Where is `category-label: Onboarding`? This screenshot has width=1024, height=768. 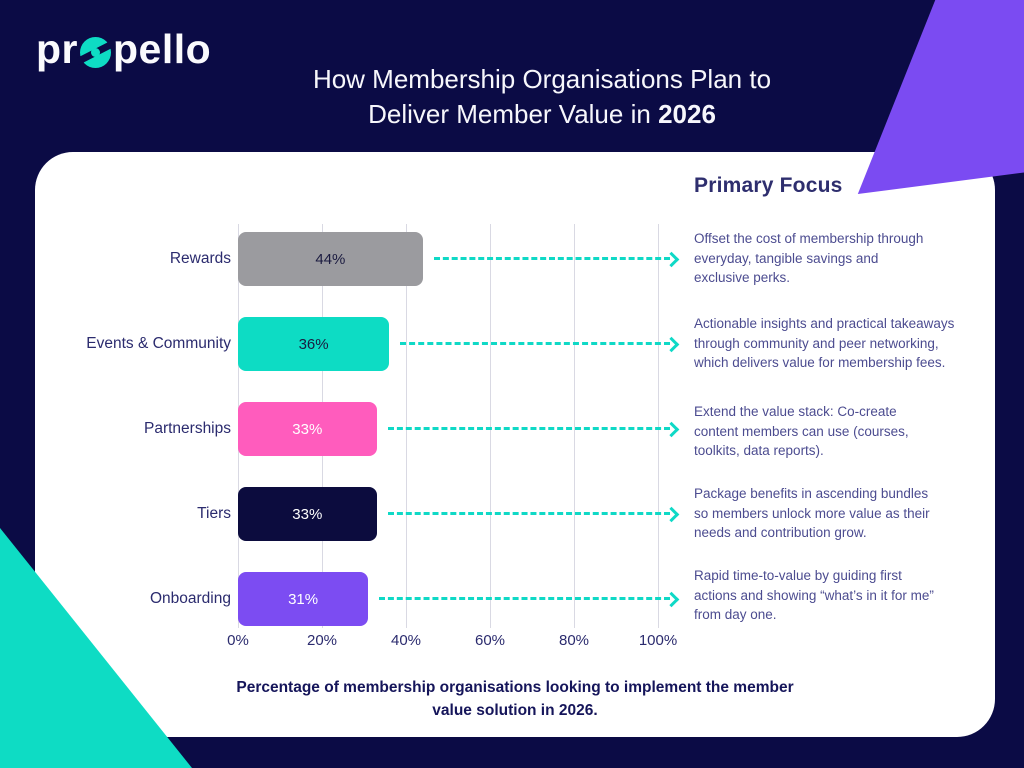 category-label: Onboarding is located at coordinates (190, 598).